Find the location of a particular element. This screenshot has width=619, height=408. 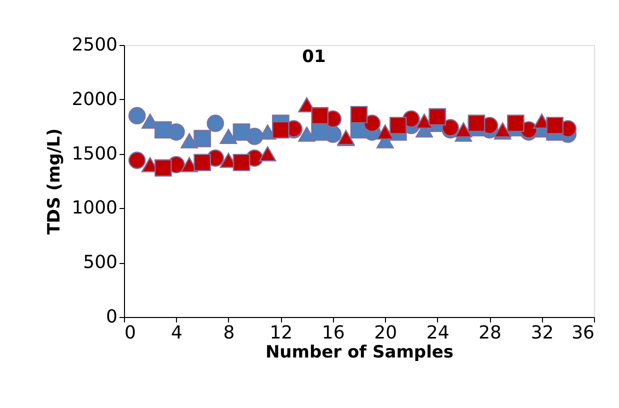

y-tick-label: 2500 is located at coordinates (95, 45).